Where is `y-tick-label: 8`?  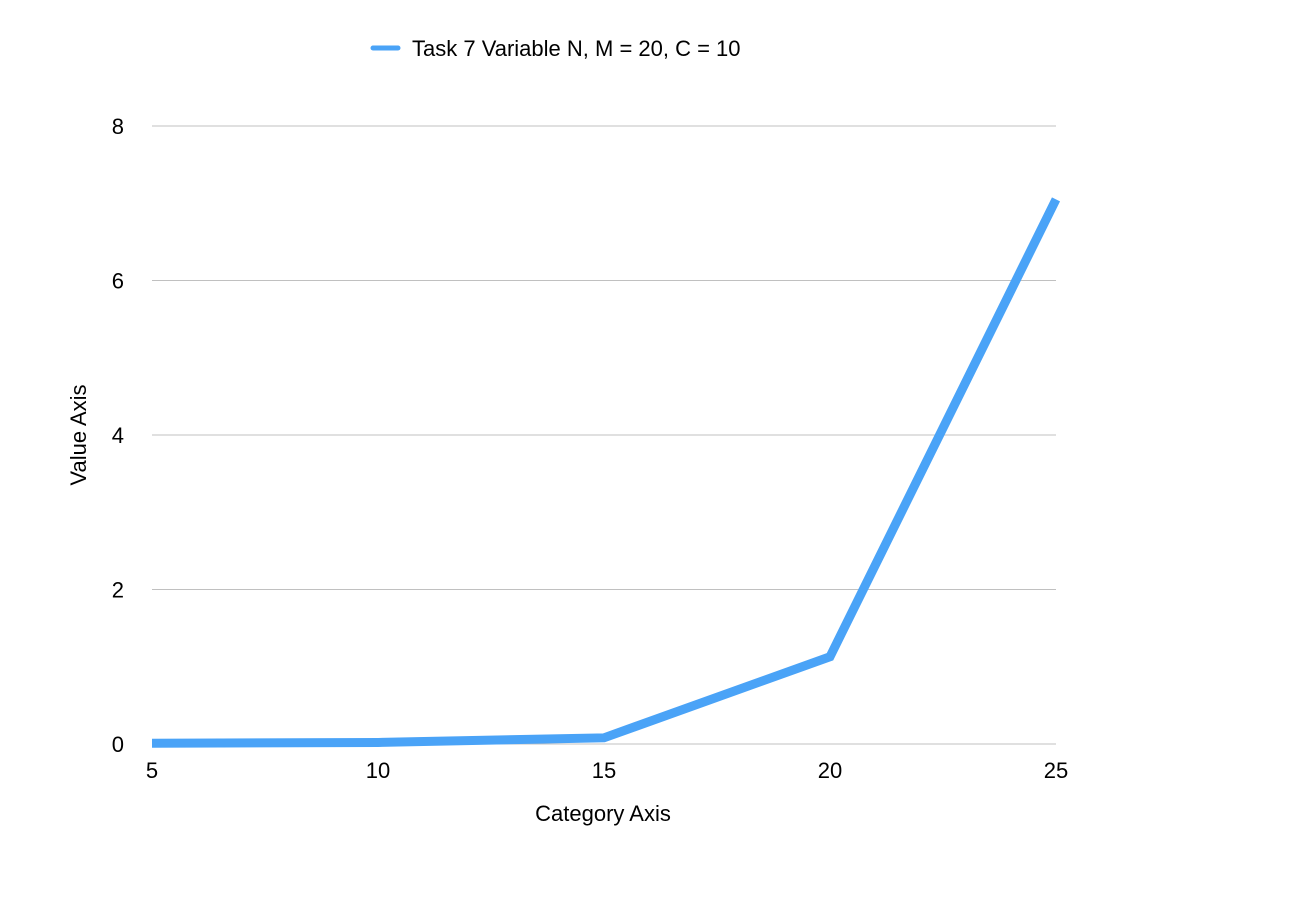
y-tick-label: 8 is located at coordinates (118, 126).